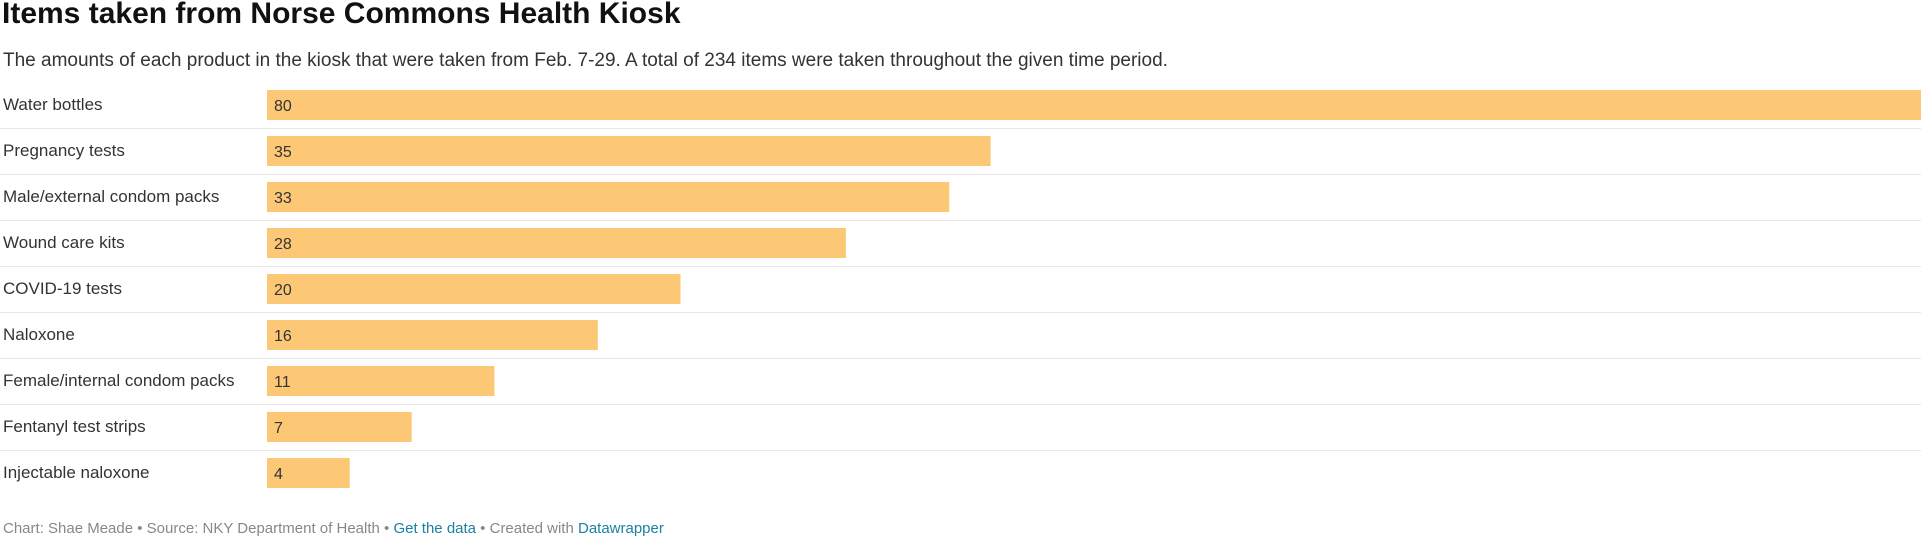  I want to click on category-label: Male/external condom packs, so click(111, 196).